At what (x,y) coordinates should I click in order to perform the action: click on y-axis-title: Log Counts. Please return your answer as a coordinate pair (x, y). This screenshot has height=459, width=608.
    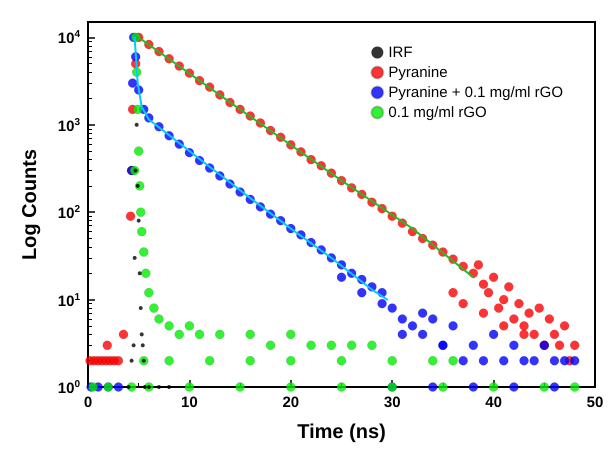
    Looking at the image, I should click on (30, 204).